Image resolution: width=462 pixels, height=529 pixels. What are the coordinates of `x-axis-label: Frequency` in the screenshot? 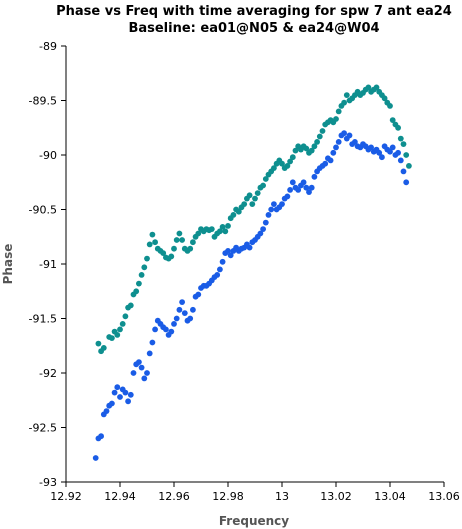 It's located at (254, 521).